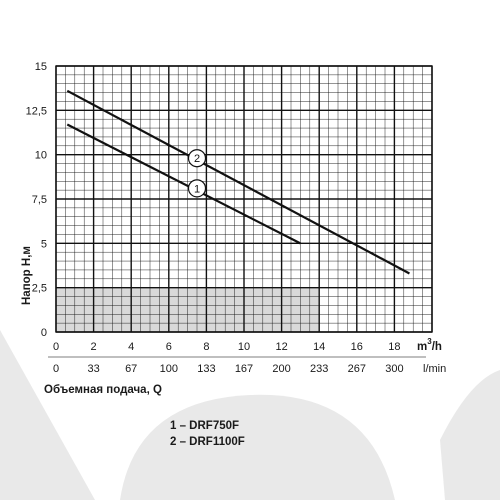  I want to click on y-tick-label: 15, so click(41, 67).